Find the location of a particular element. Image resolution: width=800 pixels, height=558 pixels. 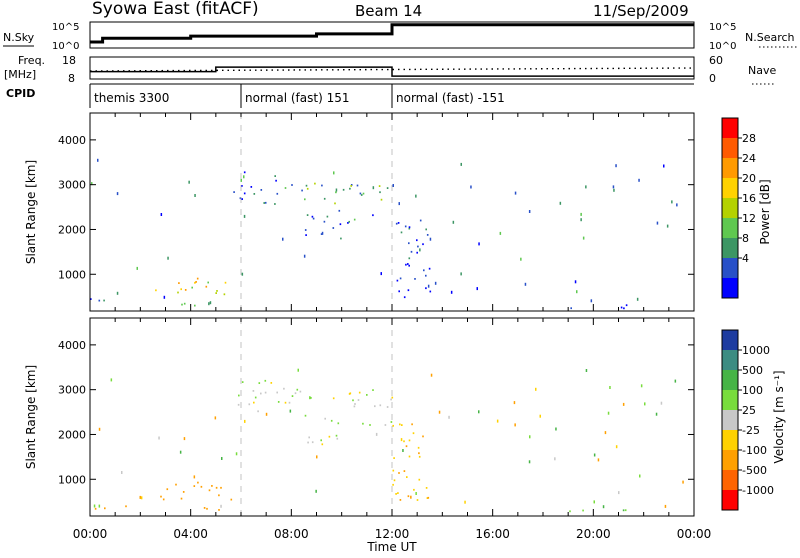

colorbar-tick-label: 100 is located at coordinates (752, 390).